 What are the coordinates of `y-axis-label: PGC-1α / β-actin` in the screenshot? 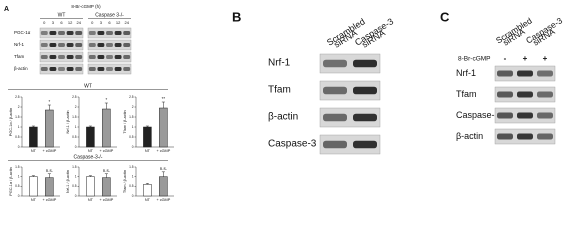 It's located at (11, 181).